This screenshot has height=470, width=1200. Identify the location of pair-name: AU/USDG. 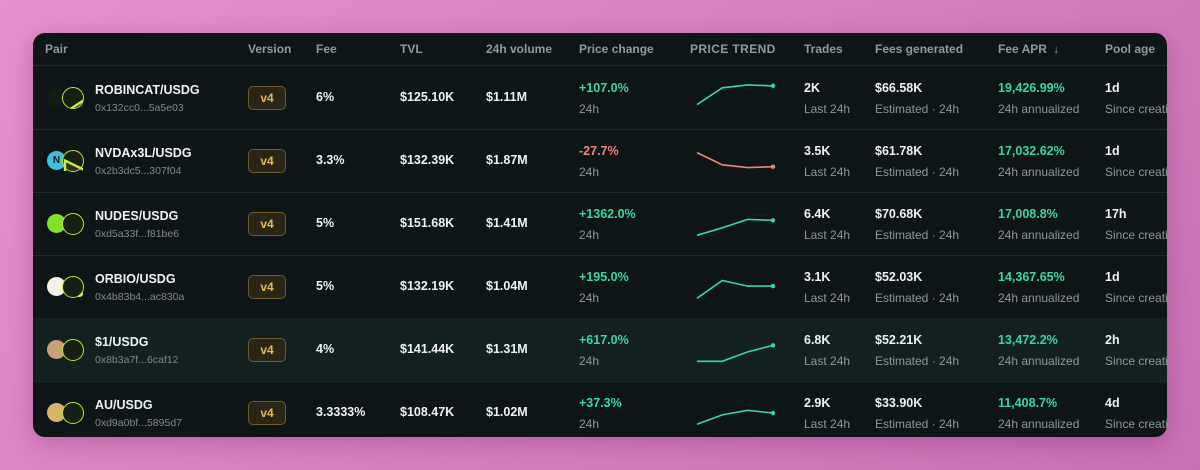
(124, 405).